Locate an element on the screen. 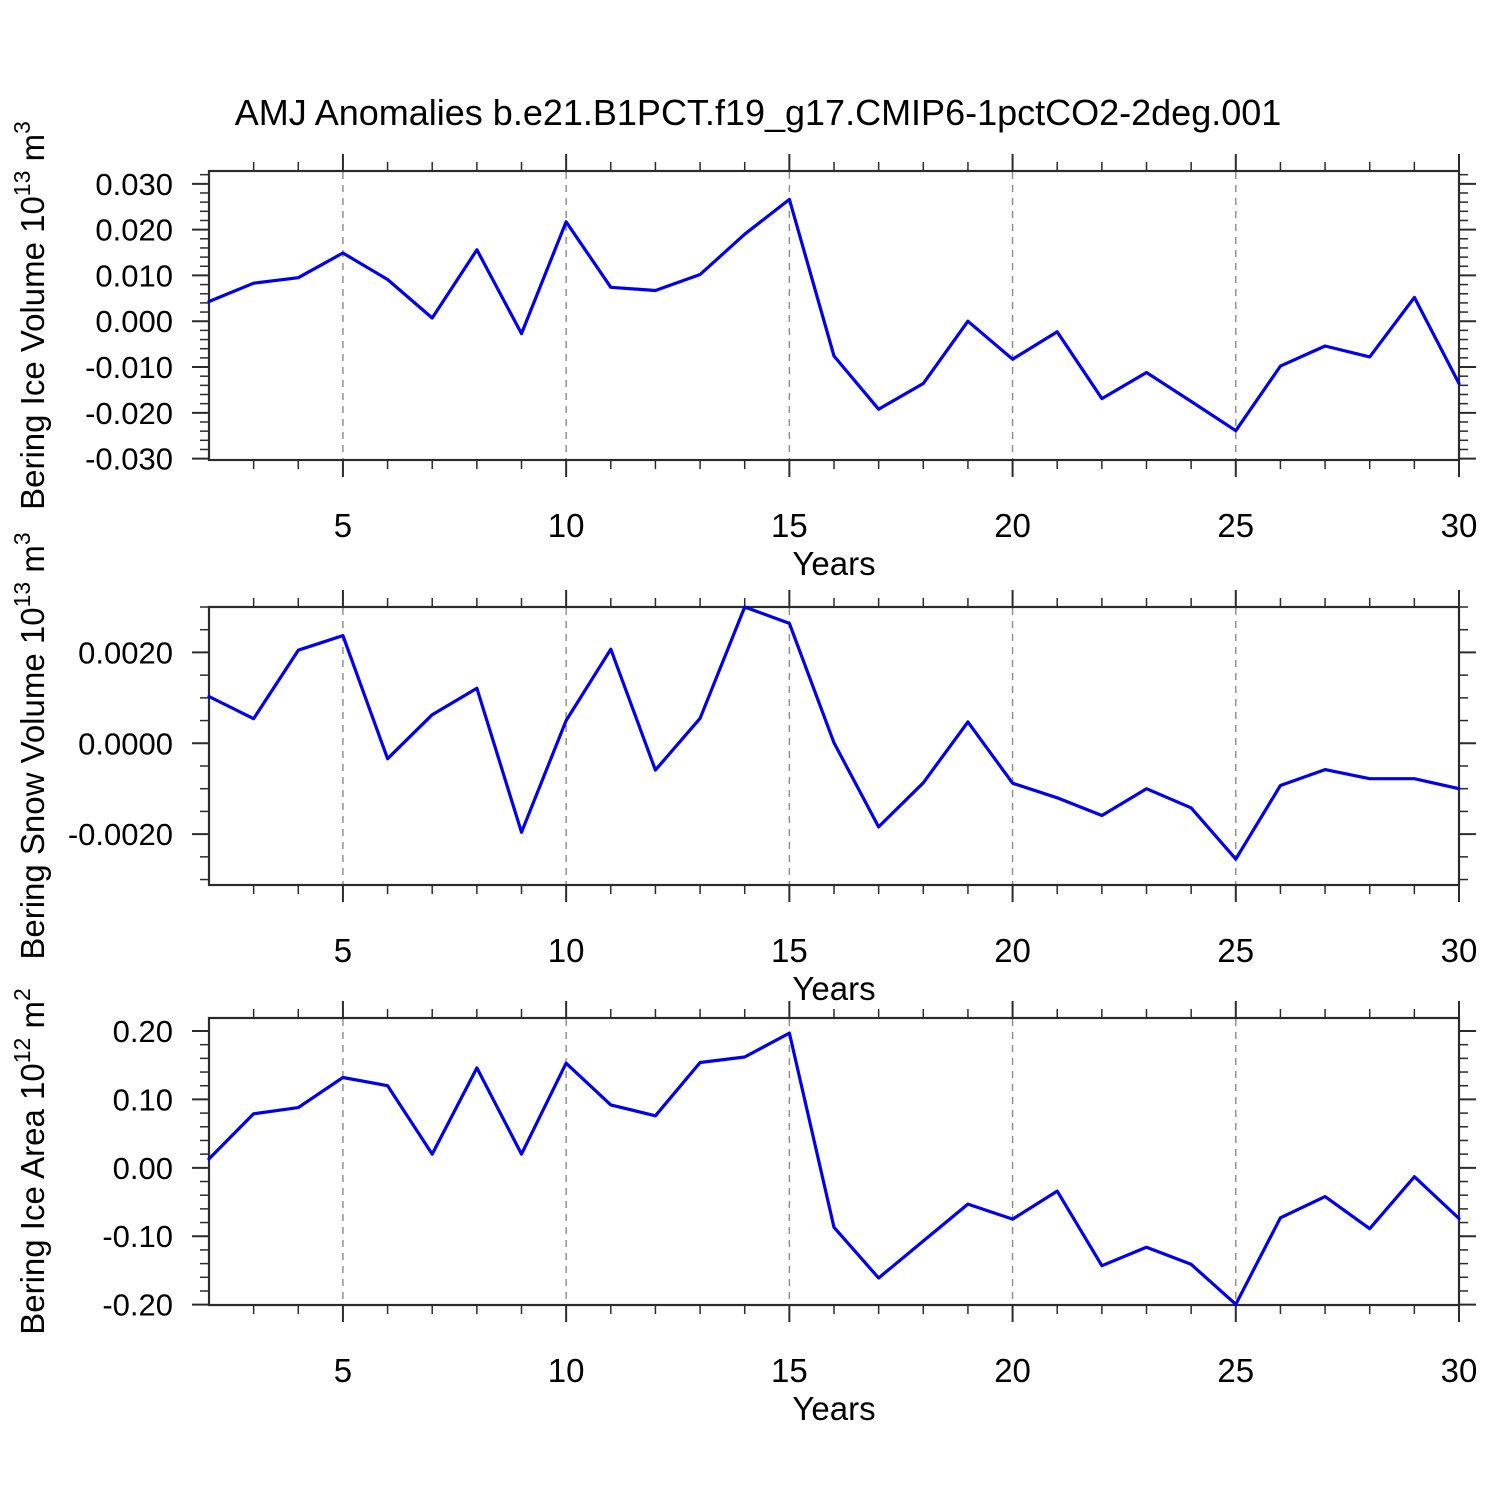 Image resolution: width=1500 pixels, height=1500 pixels. x-axis-title-ice-area: Years is located at coordinates (833, 1408).